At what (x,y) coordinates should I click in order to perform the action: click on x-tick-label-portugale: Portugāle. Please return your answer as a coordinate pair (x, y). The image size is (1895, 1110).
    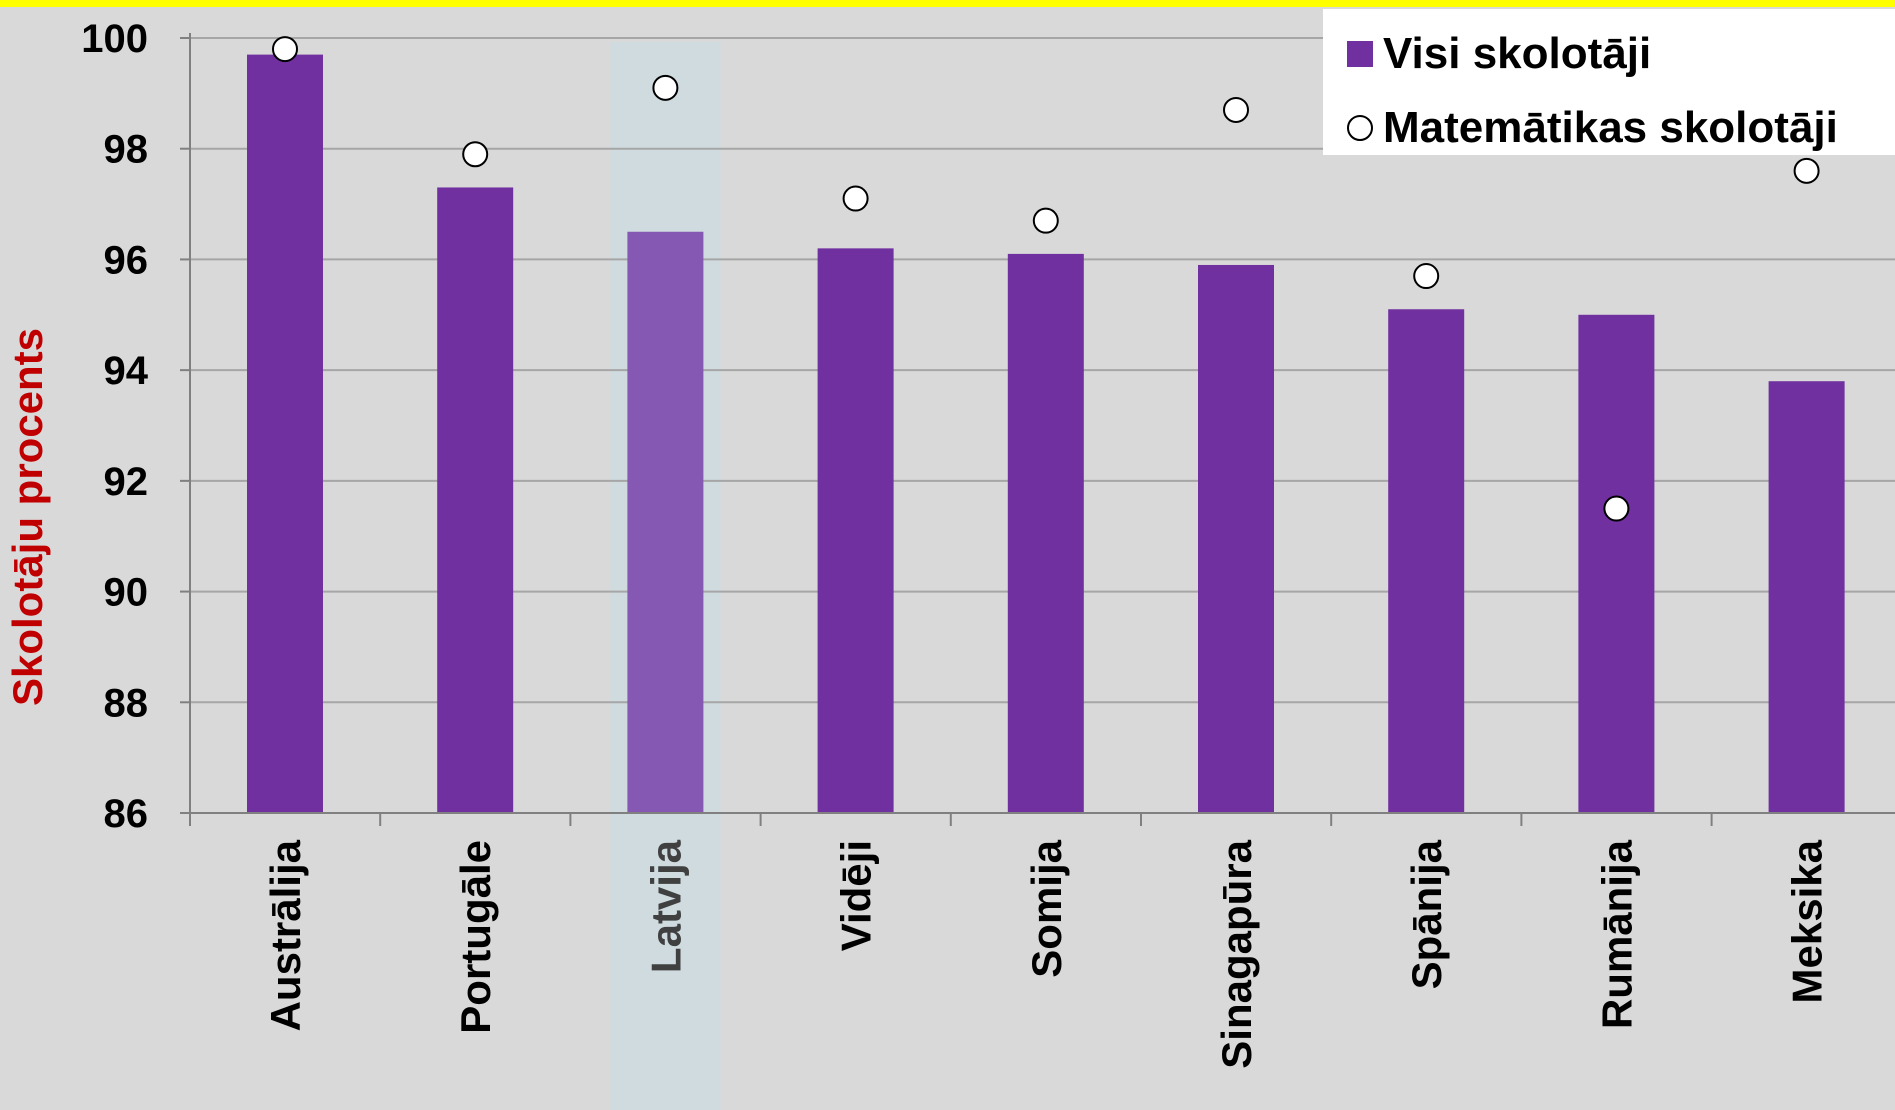
    Looking at the image, I should click on (475, 937).